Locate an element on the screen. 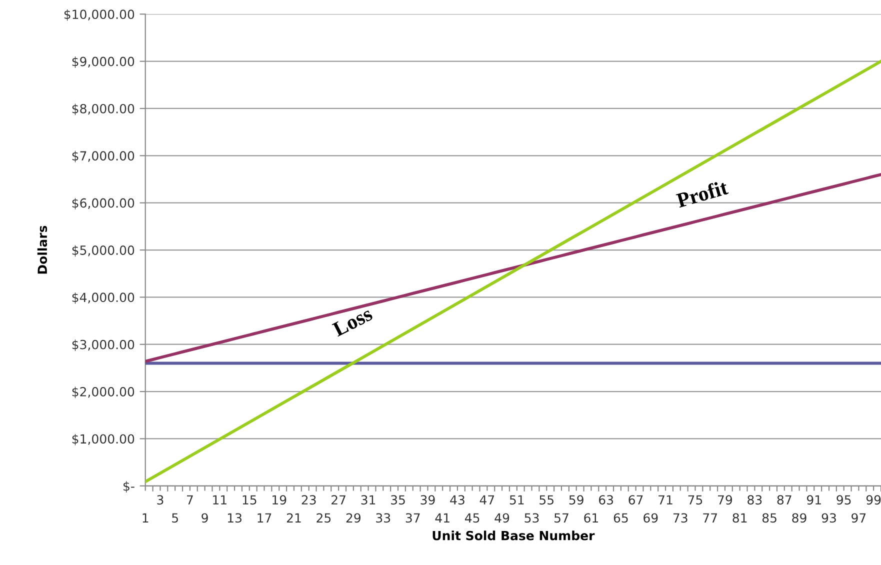 This screenshot has width=881, height=565. y-tick-label: $7,000.00 is located at coordinates (103, 156).